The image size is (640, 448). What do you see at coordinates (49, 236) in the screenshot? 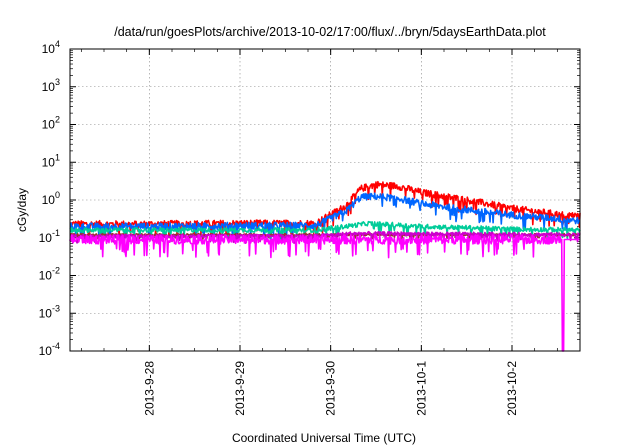
I see `y-tick-label: 10⁻¹` at bounding box center [49, 236].